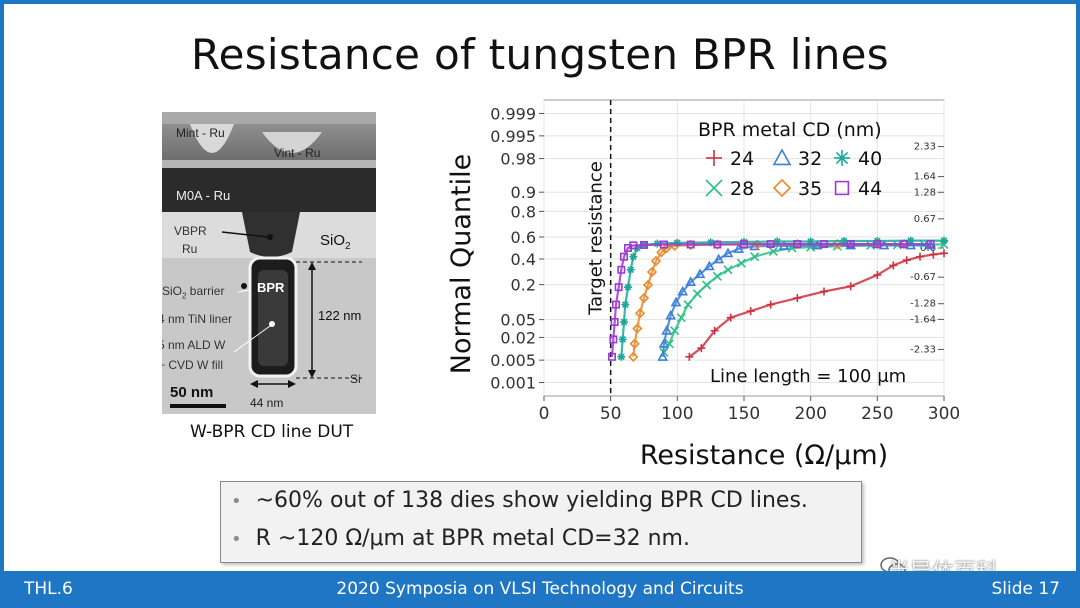 This screenshot has height=608, width=1080. I want to click on x-axis-title: Resistance (Ω/μm), so click(764, 455).